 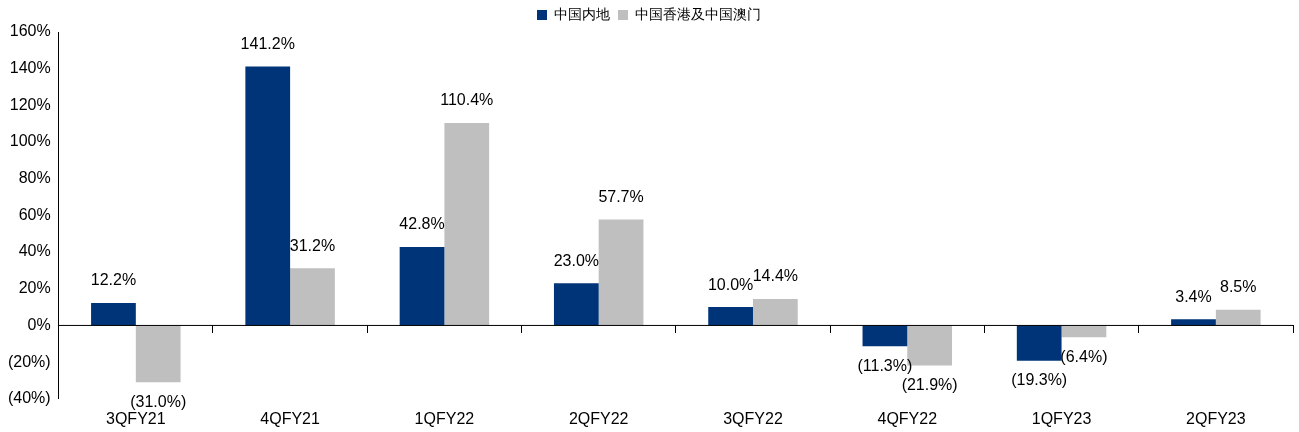 What do you see at coordinates (467, 100) in the screenshot?
I see `data-label: 110.4%` at bounding box center [467, 100].